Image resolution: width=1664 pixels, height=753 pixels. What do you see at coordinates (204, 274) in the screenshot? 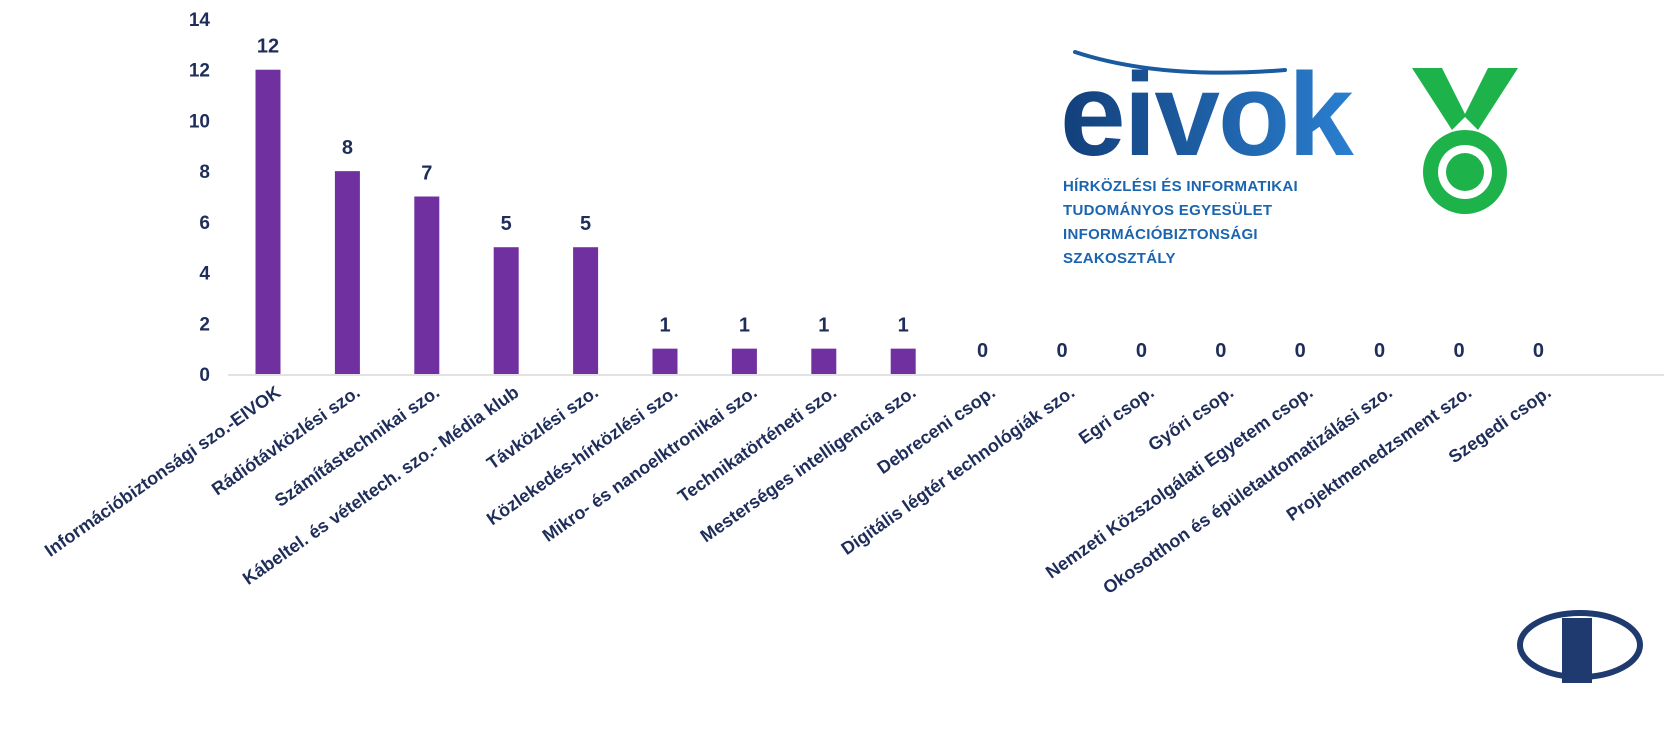
I see `y-tick-label: 4` at bounding box center [204, 274].